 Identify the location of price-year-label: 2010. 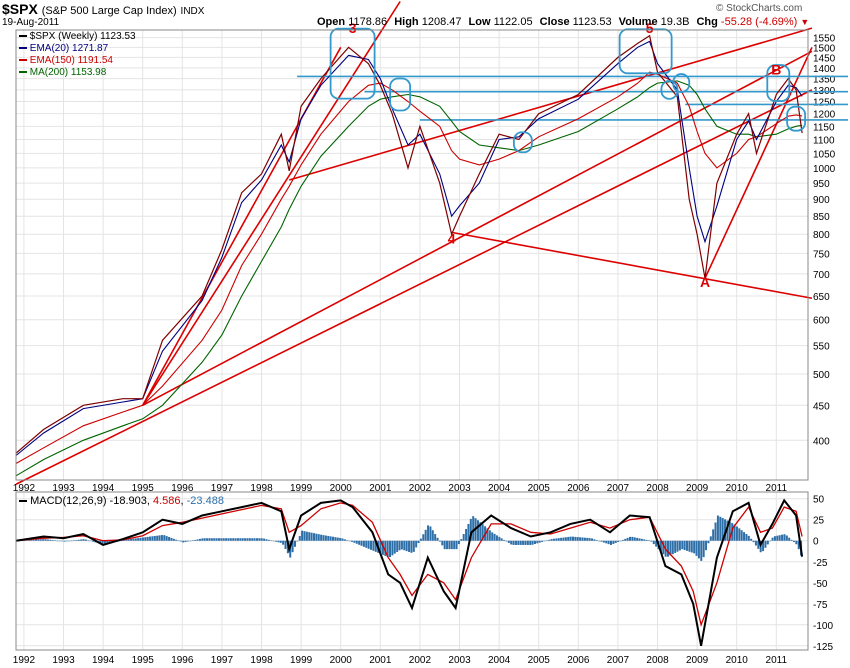
(737, 488).